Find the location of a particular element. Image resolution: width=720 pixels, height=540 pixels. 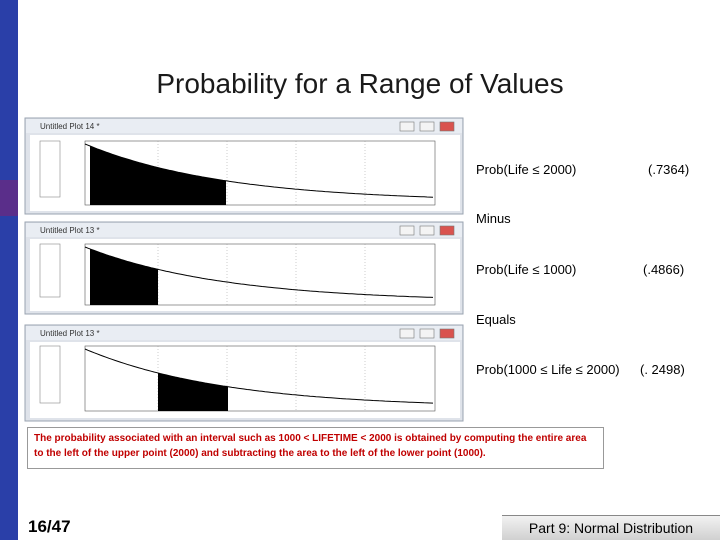

row-value: (.7364) is located at coordinates (669, 169).